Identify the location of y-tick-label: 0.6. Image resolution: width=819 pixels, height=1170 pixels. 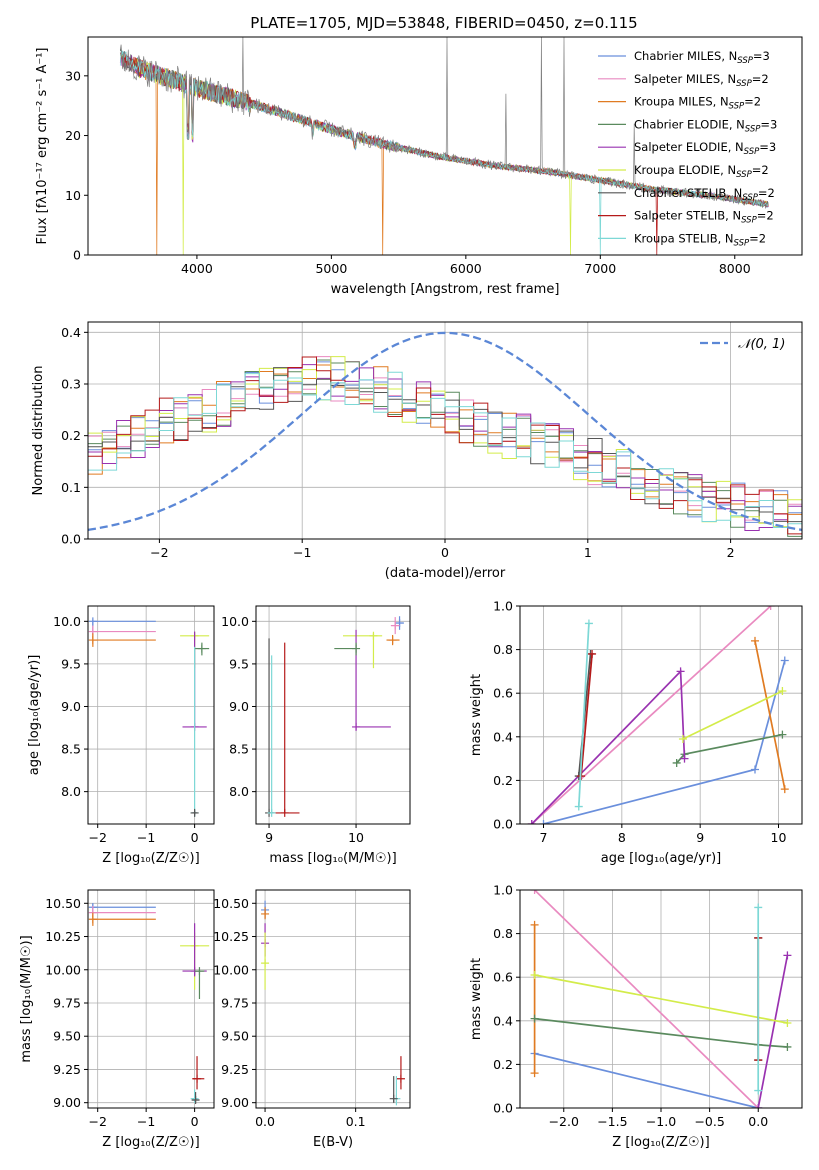
(503, 693).